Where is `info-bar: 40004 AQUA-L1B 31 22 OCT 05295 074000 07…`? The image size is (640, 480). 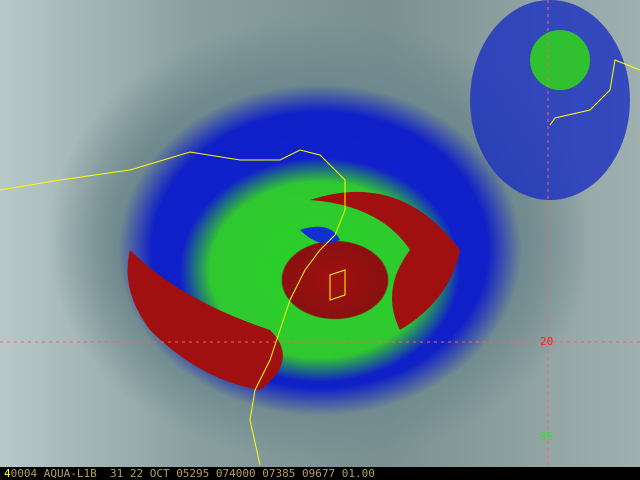
info-bar: 40004 AQUA-L1B 31 22 OCT 05295 074000 07… is located at coordinates (320, 473).